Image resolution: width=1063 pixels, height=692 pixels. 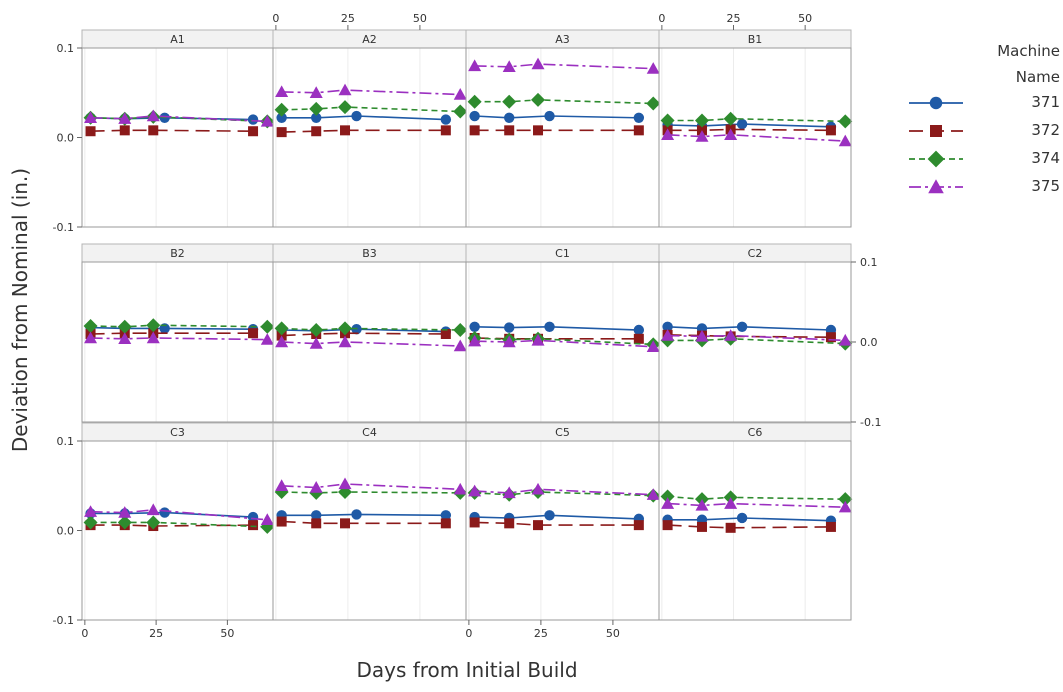 I want to click on y-tick-label: -0.1, so click(x=63, y=620).